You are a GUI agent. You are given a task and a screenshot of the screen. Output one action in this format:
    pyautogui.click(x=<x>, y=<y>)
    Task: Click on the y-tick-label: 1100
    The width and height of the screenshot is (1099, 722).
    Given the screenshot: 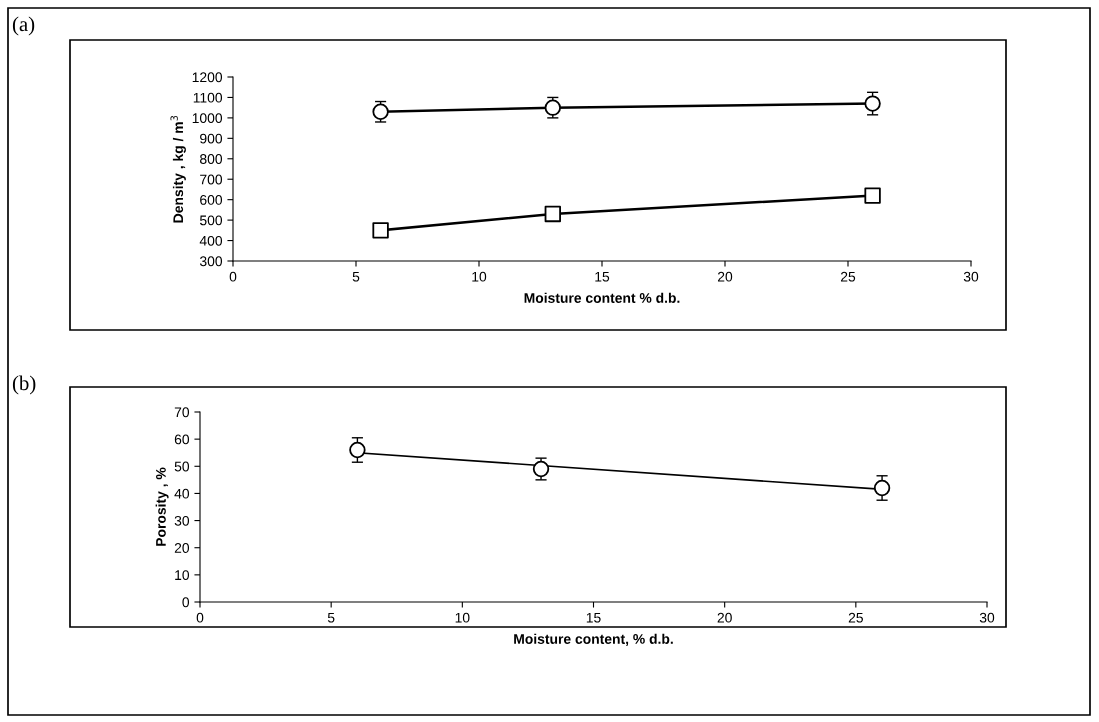 What is the action you would take?
    pyautogui.click(x=208, y=97)
    